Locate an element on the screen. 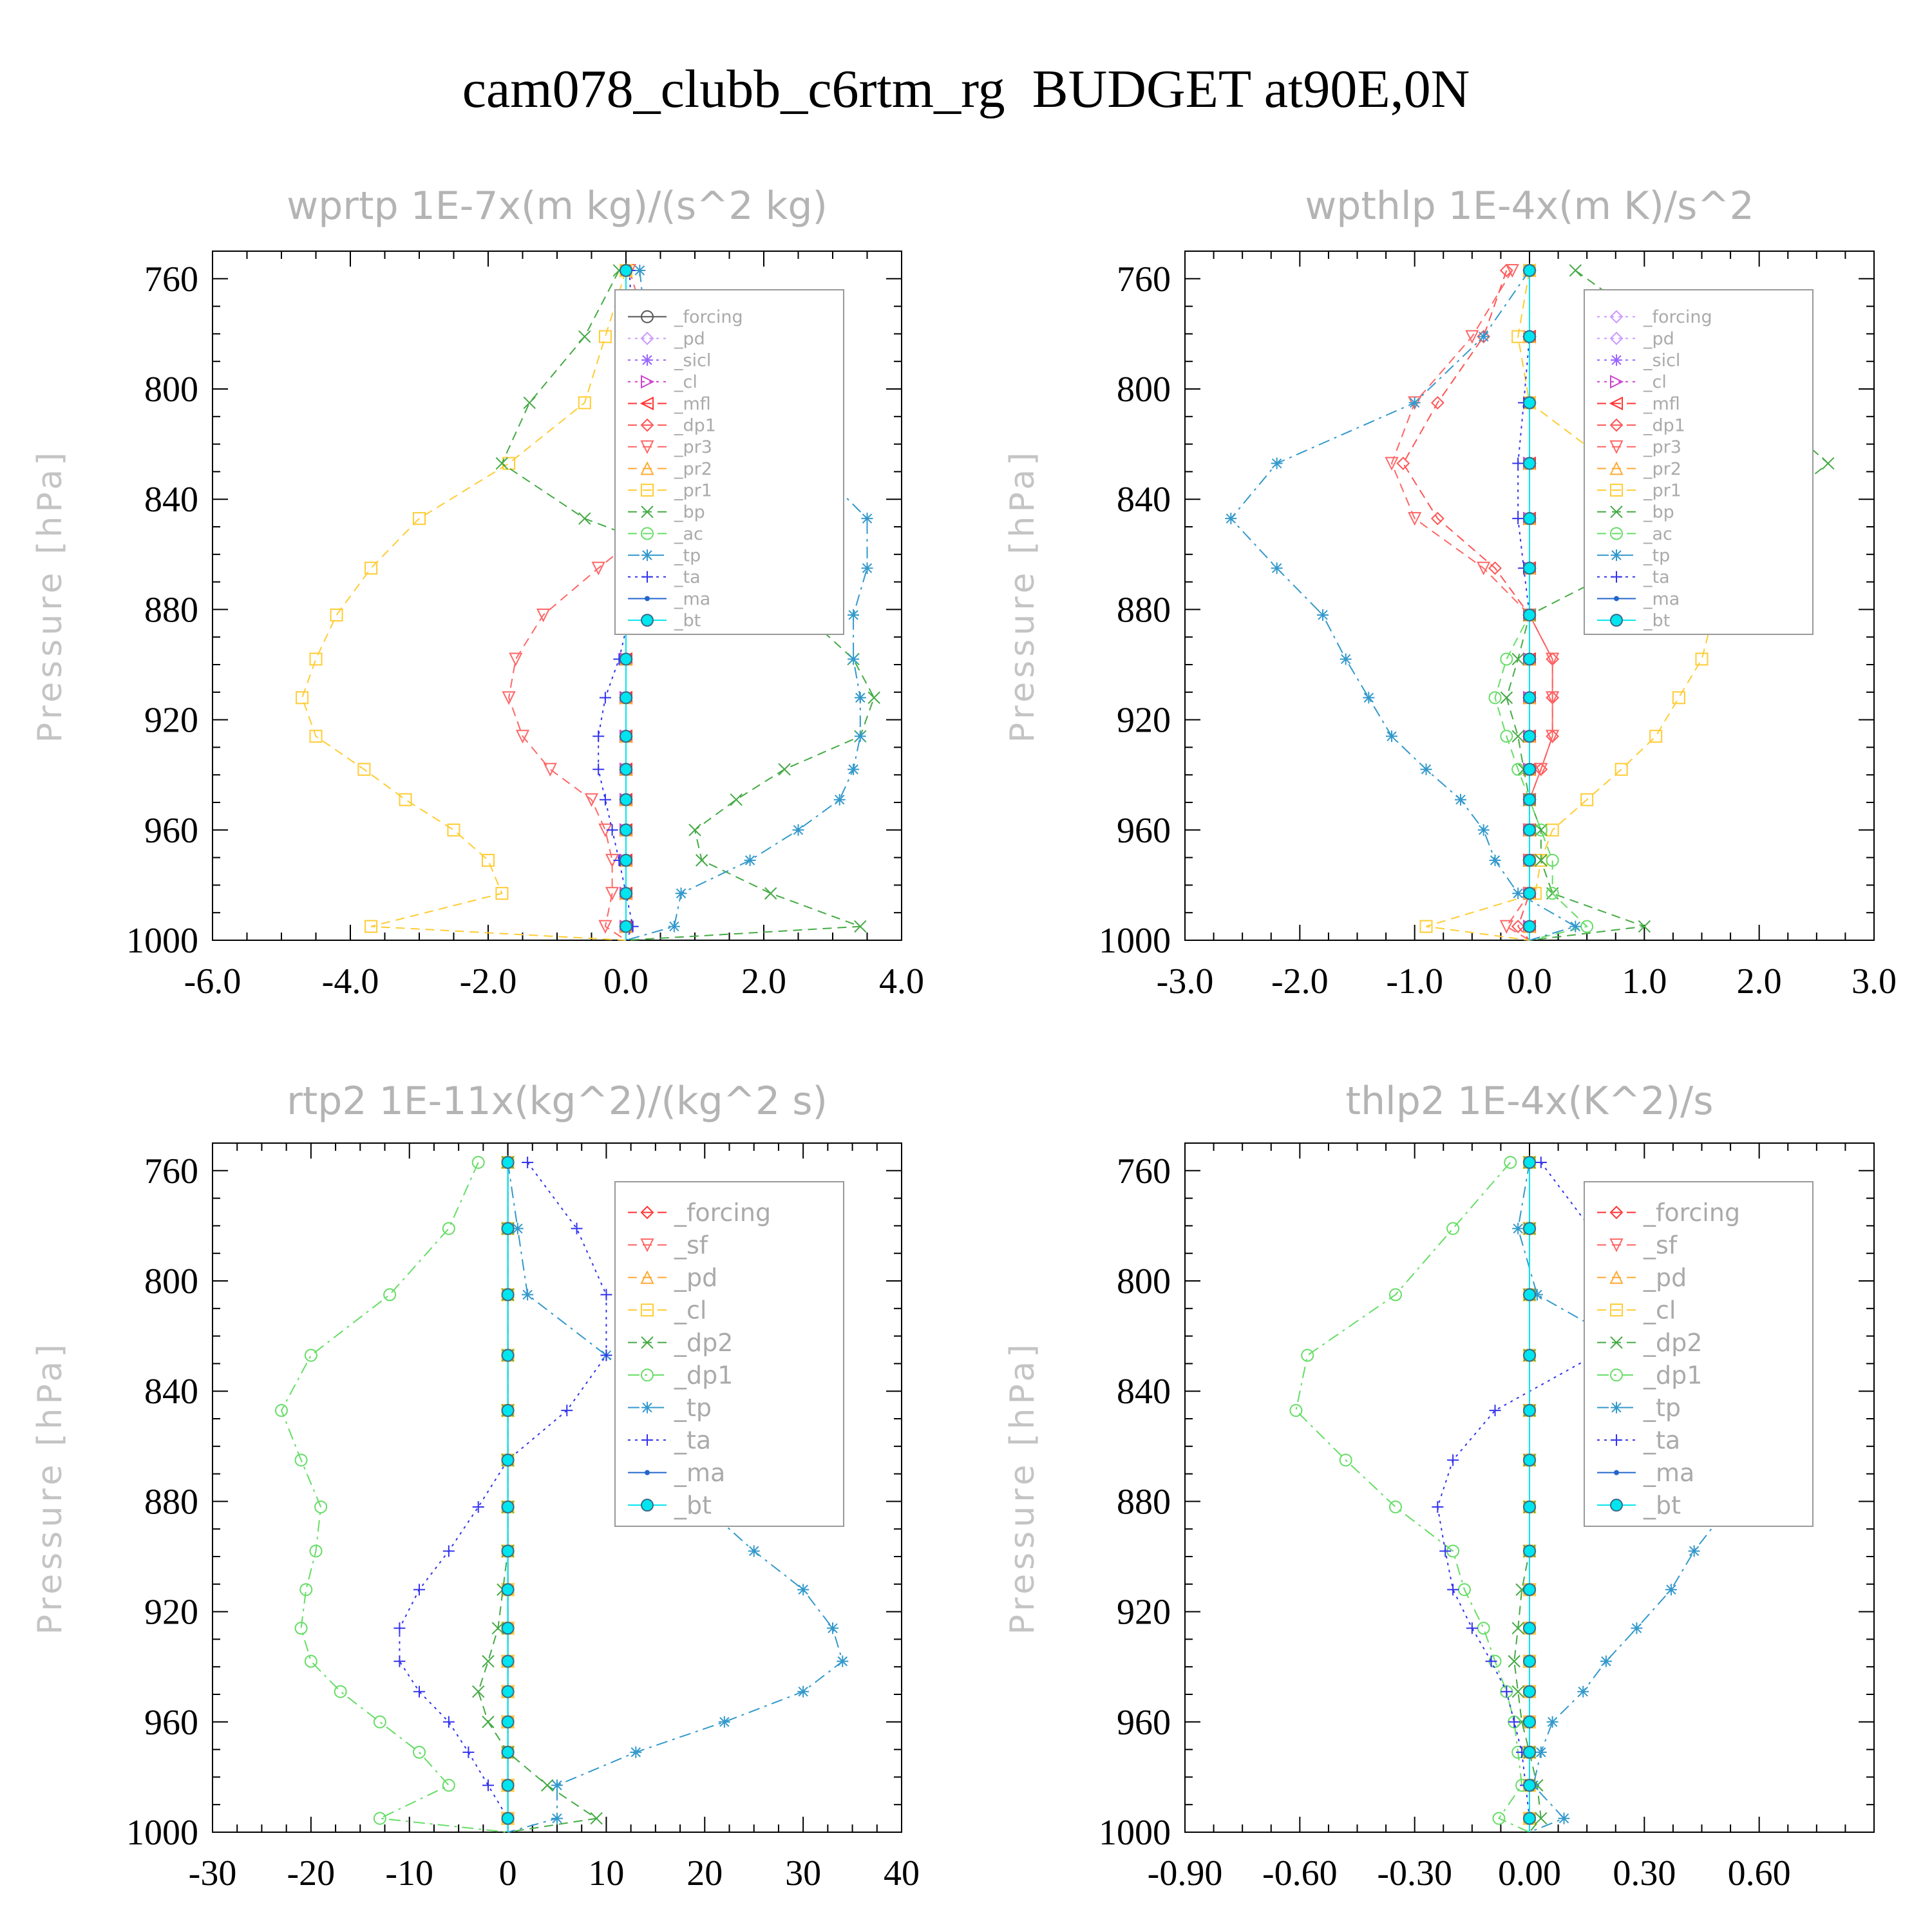 The height and width of the screenshot is (1932, 1932). x-tick-label: -20 is located at coordinates (311, 1873).